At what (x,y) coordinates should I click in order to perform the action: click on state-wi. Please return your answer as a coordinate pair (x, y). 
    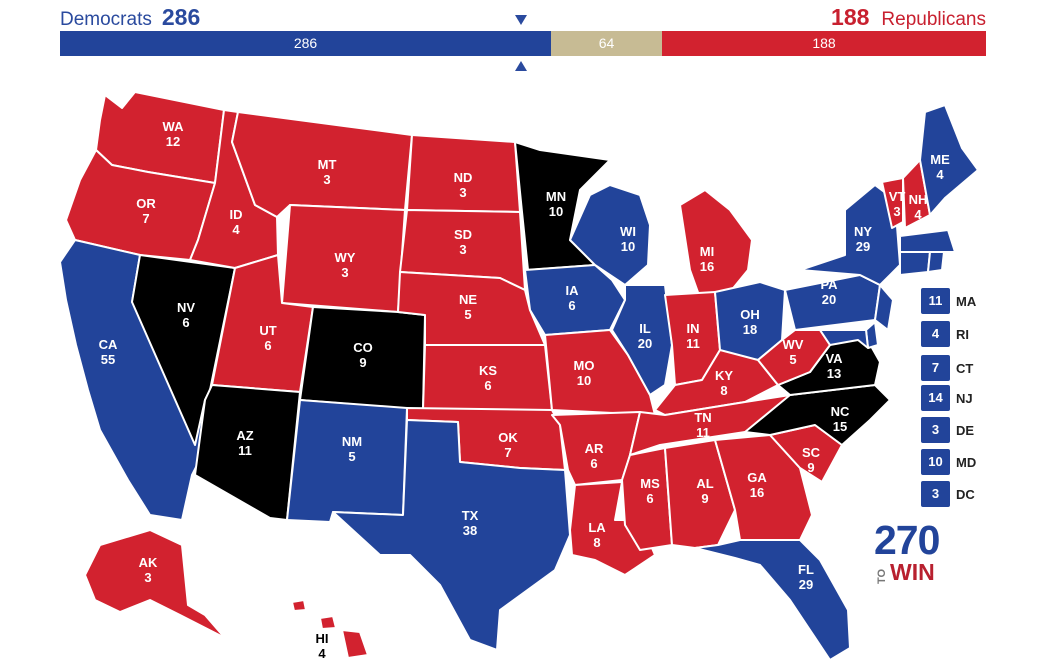
    Looking at the image, I should click on (610, 235).